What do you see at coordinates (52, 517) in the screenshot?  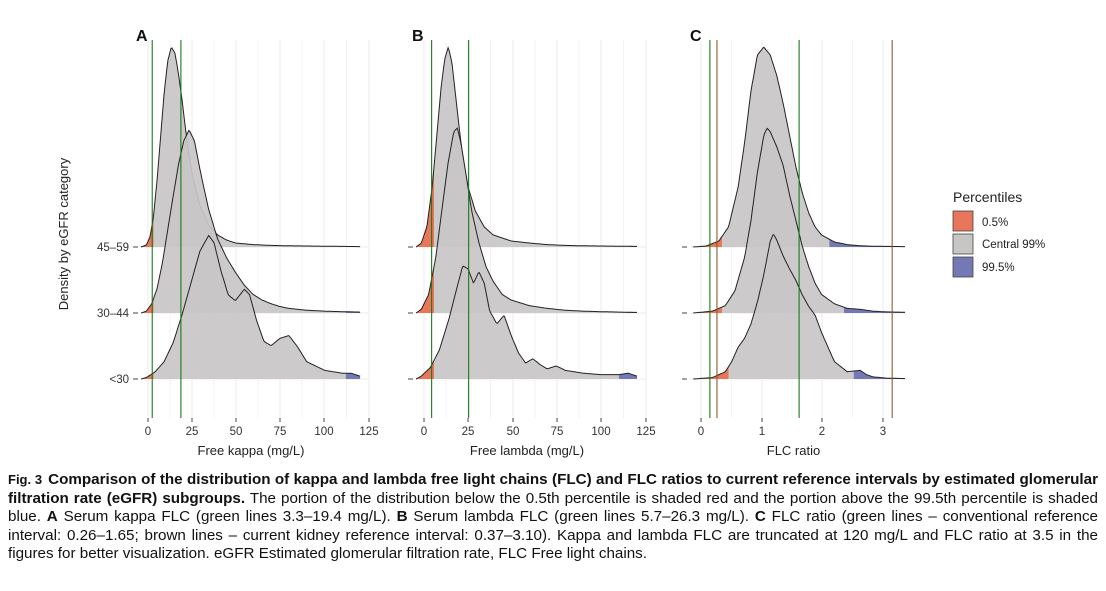 I see `caption-label-a: A` at bounding box center [52, 517].